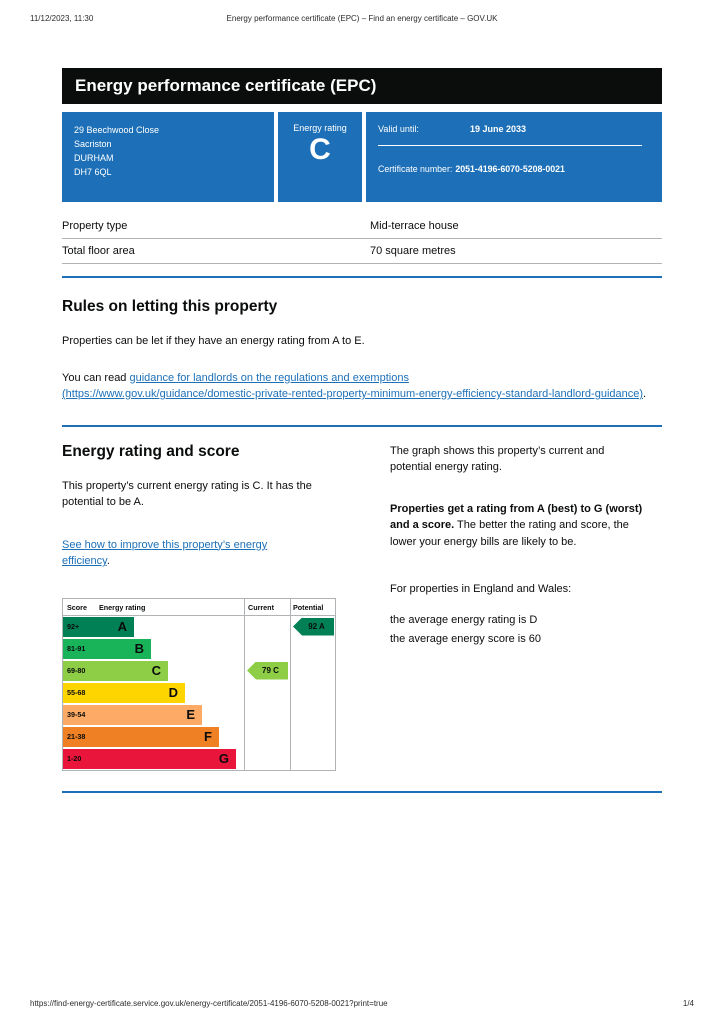  What do you see at coordinates (107, 648) in the screenshot?
I see `epc-band-bar-b: 81-91 B` at bounding box center [107, 648].